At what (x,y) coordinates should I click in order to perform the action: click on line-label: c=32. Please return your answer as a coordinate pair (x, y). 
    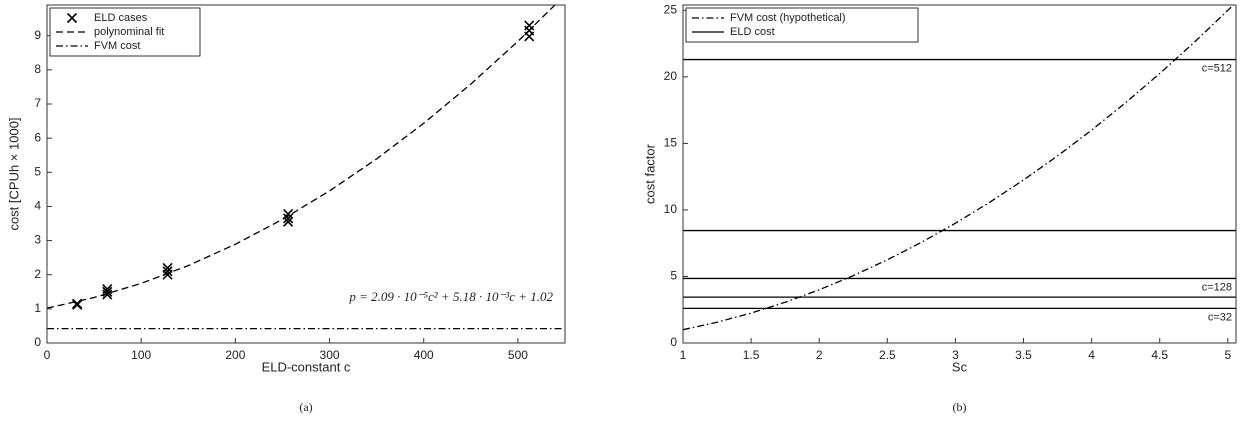
    Looking at the image, I should click on (1220, 317).